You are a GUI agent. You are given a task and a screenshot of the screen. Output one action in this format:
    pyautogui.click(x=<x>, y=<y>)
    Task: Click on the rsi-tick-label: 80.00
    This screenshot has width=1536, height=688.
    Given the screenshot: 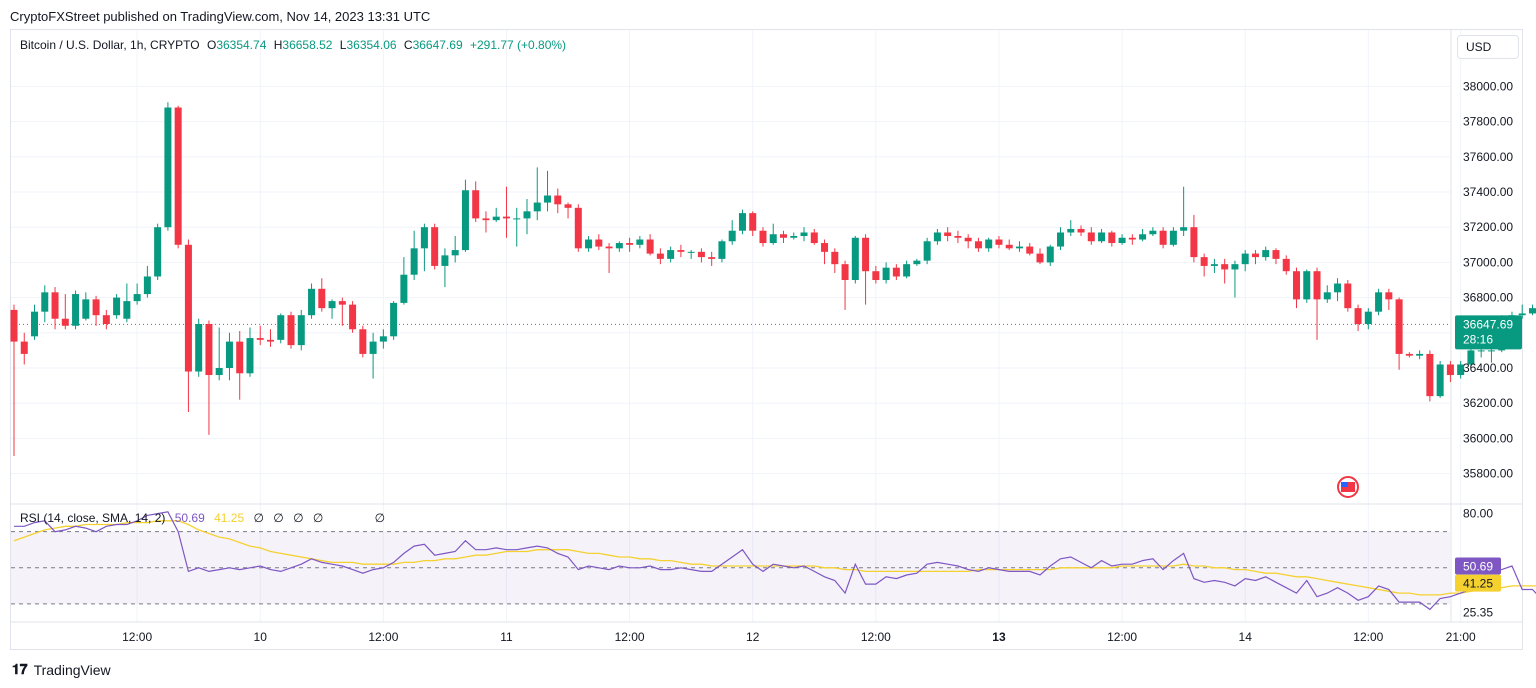 What is the action you would take?
    pyautogui.click(x=1478, y=514)
    